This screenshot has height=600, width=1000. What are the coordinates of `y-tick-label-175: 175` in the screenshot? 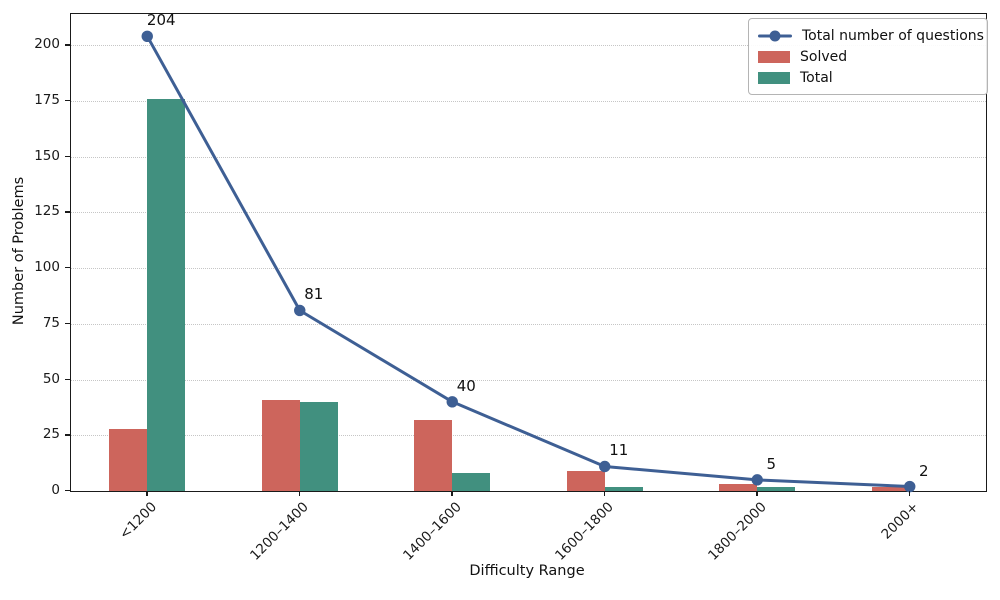 It's located at (47, 99).